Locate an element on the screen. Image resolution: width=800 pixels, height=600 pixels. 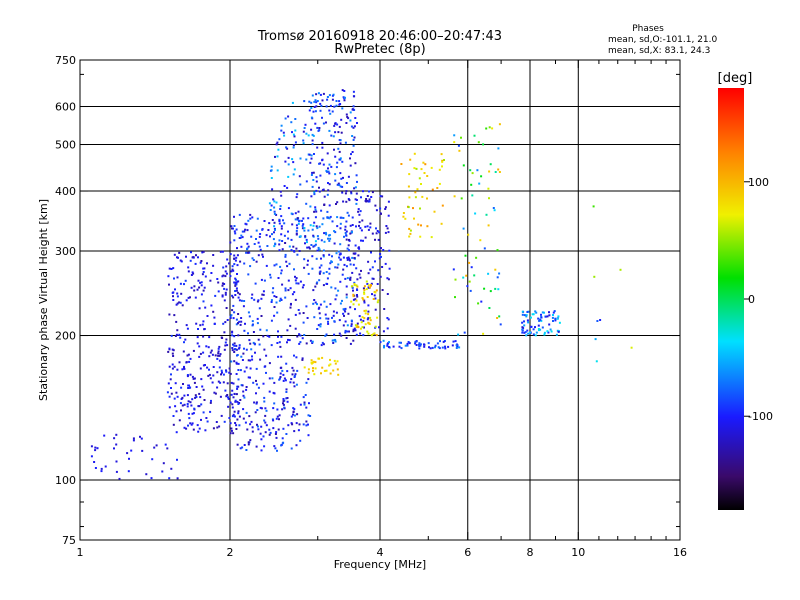
y-tick-label: 100 is located at coordinates (65, 480).